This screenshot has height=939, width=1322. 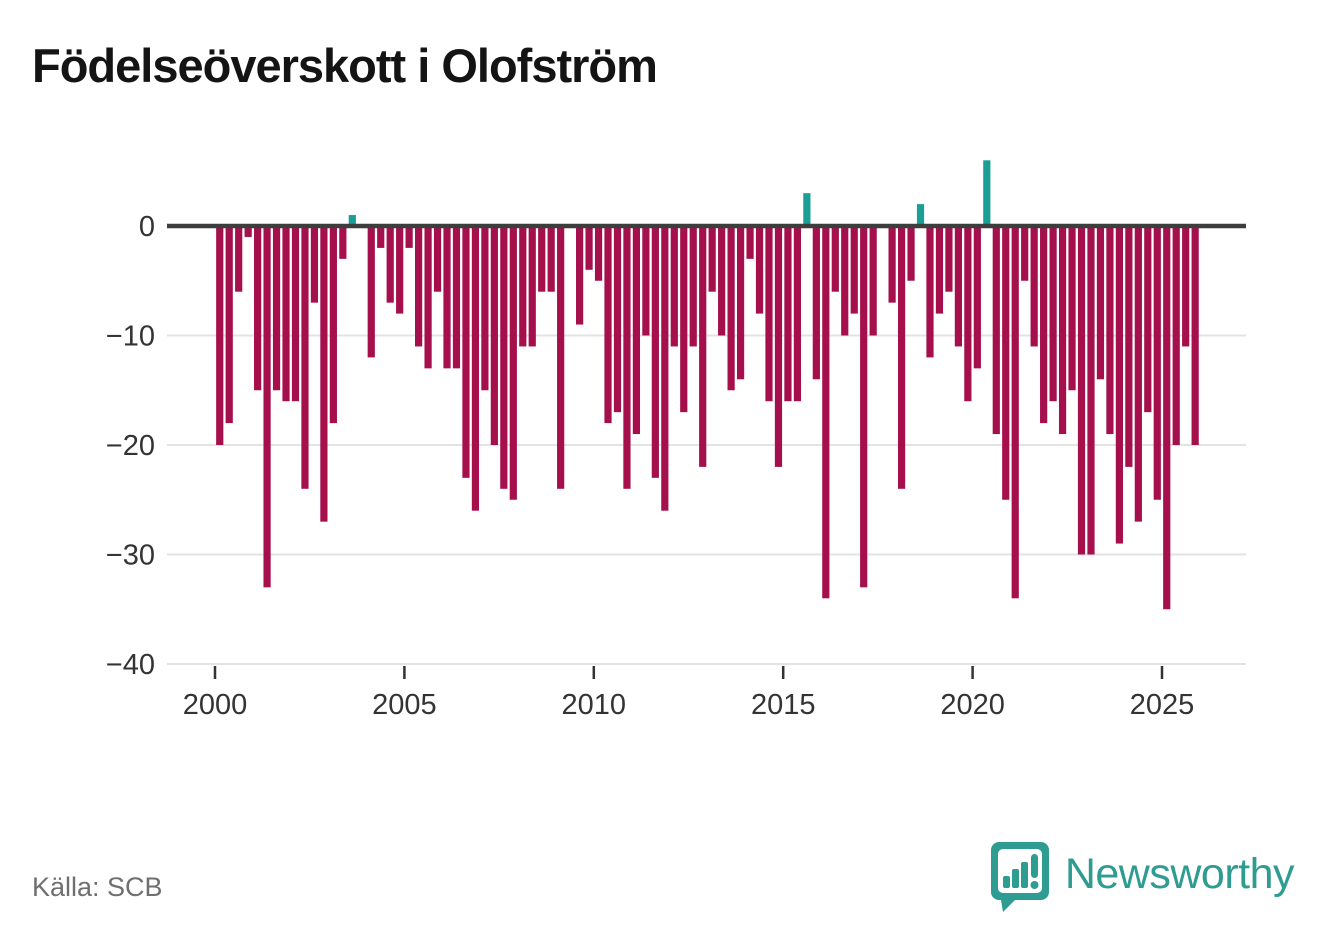 What do you see at coordinates (1162, 705) in the screenshot?
I see `x-axis-label-2025: 2025` at bounding box center [1162, 705].